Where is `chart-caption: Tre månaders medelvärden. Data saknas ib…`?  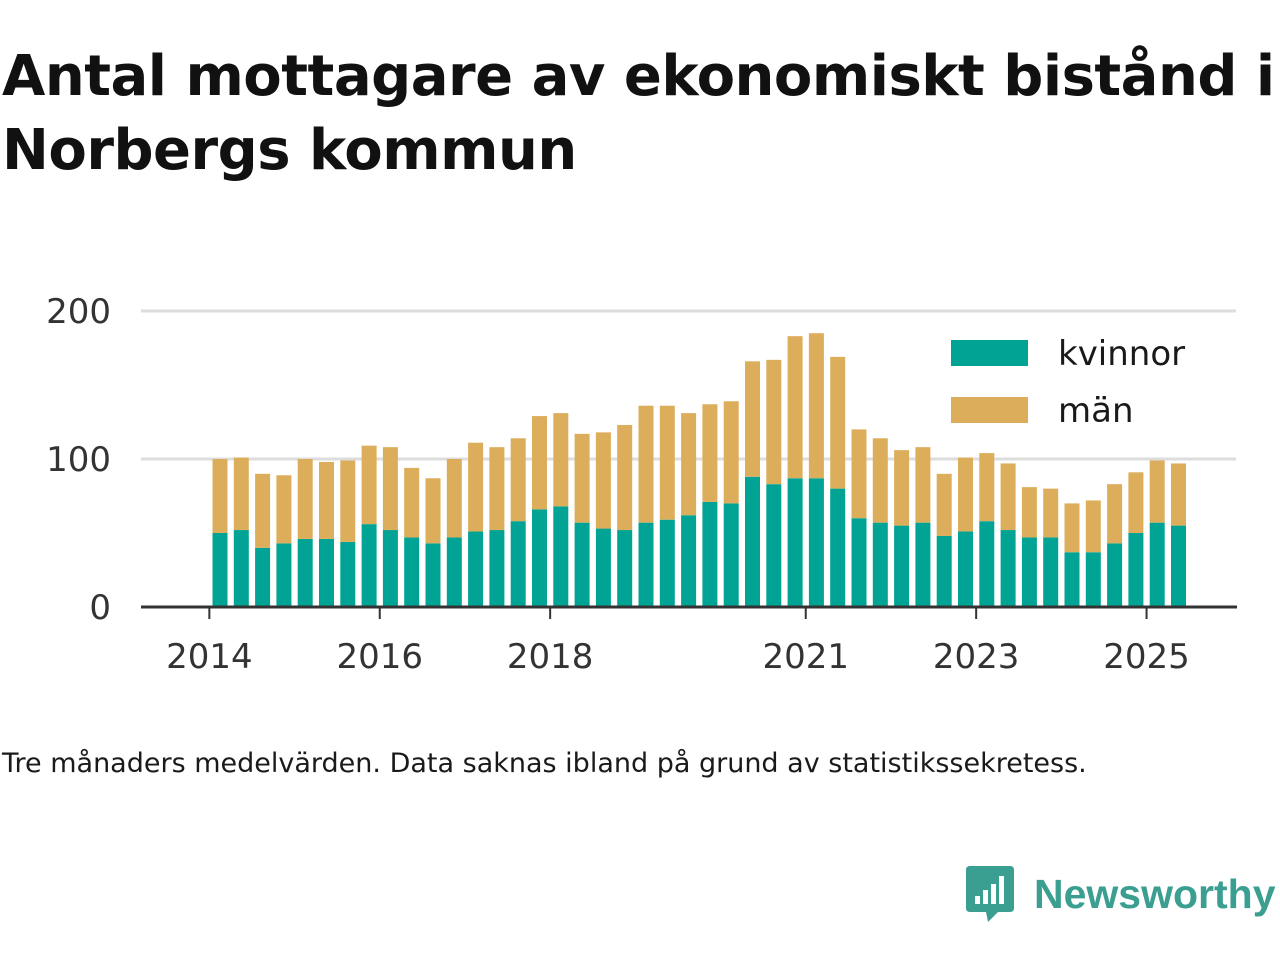 chart-caption: Tre månaders medelvärden. Data saknas ib… is located at coordinates (544, 763).